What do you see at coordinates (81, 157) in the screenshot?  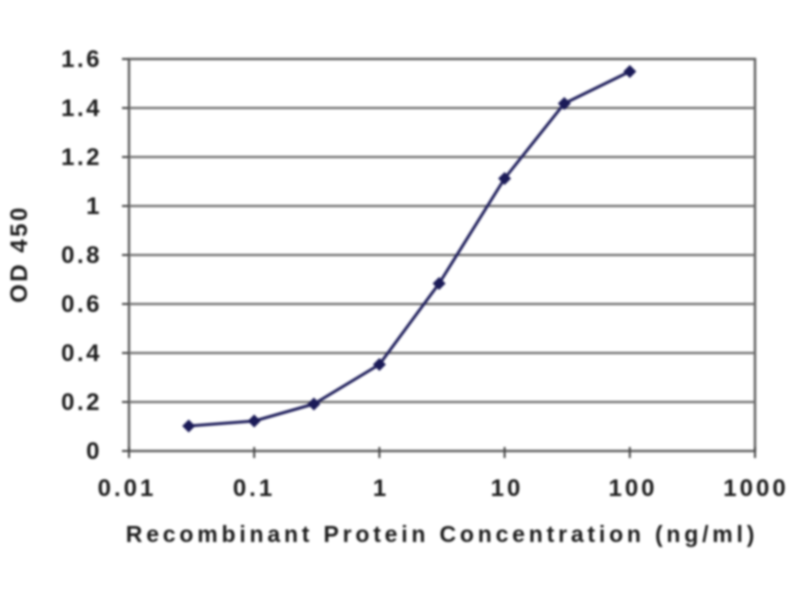 I see `svg-text: 1.2` at bounding box center [81, 157].